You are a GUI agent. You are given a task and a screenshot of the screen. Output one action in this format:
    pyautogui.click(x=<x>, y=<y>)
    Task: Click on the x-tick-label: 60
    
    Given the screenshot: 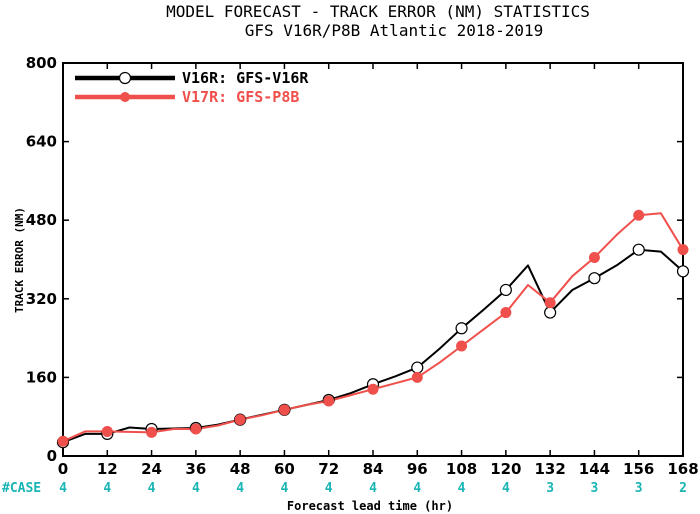 What is the action you would take?
    pyautogui.click(x=284, y=469)
    